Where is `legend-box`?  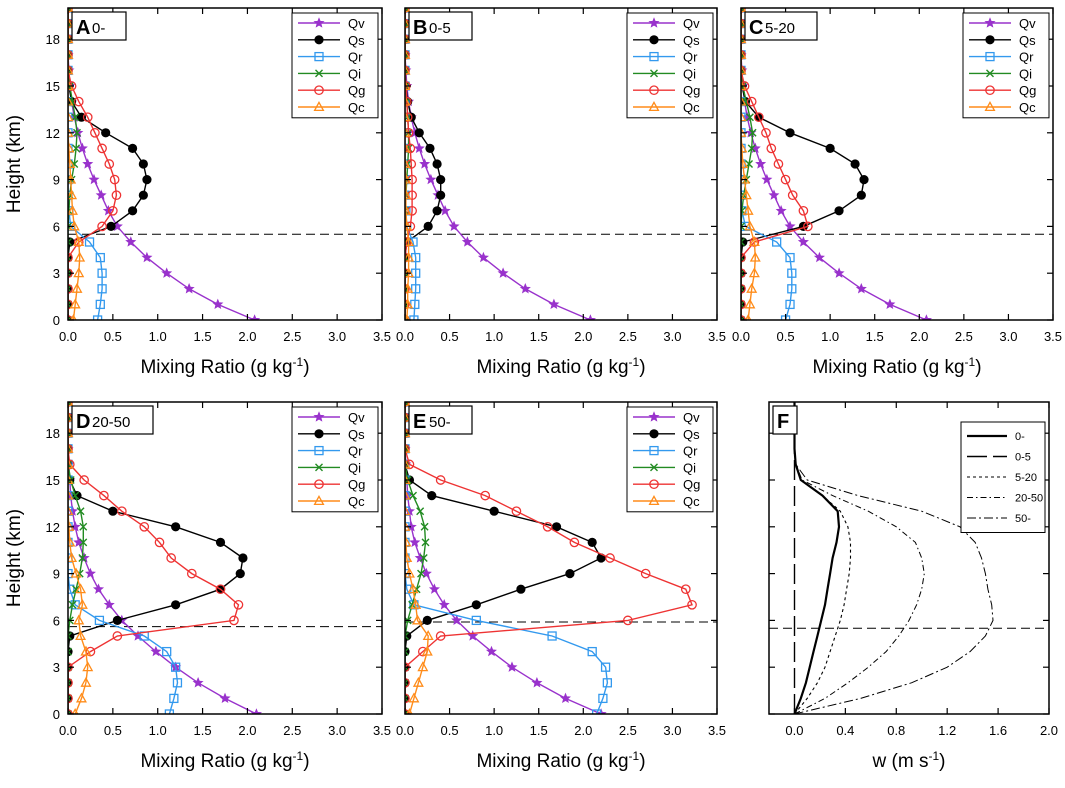
legend-box is located at coordinates (670, 459).